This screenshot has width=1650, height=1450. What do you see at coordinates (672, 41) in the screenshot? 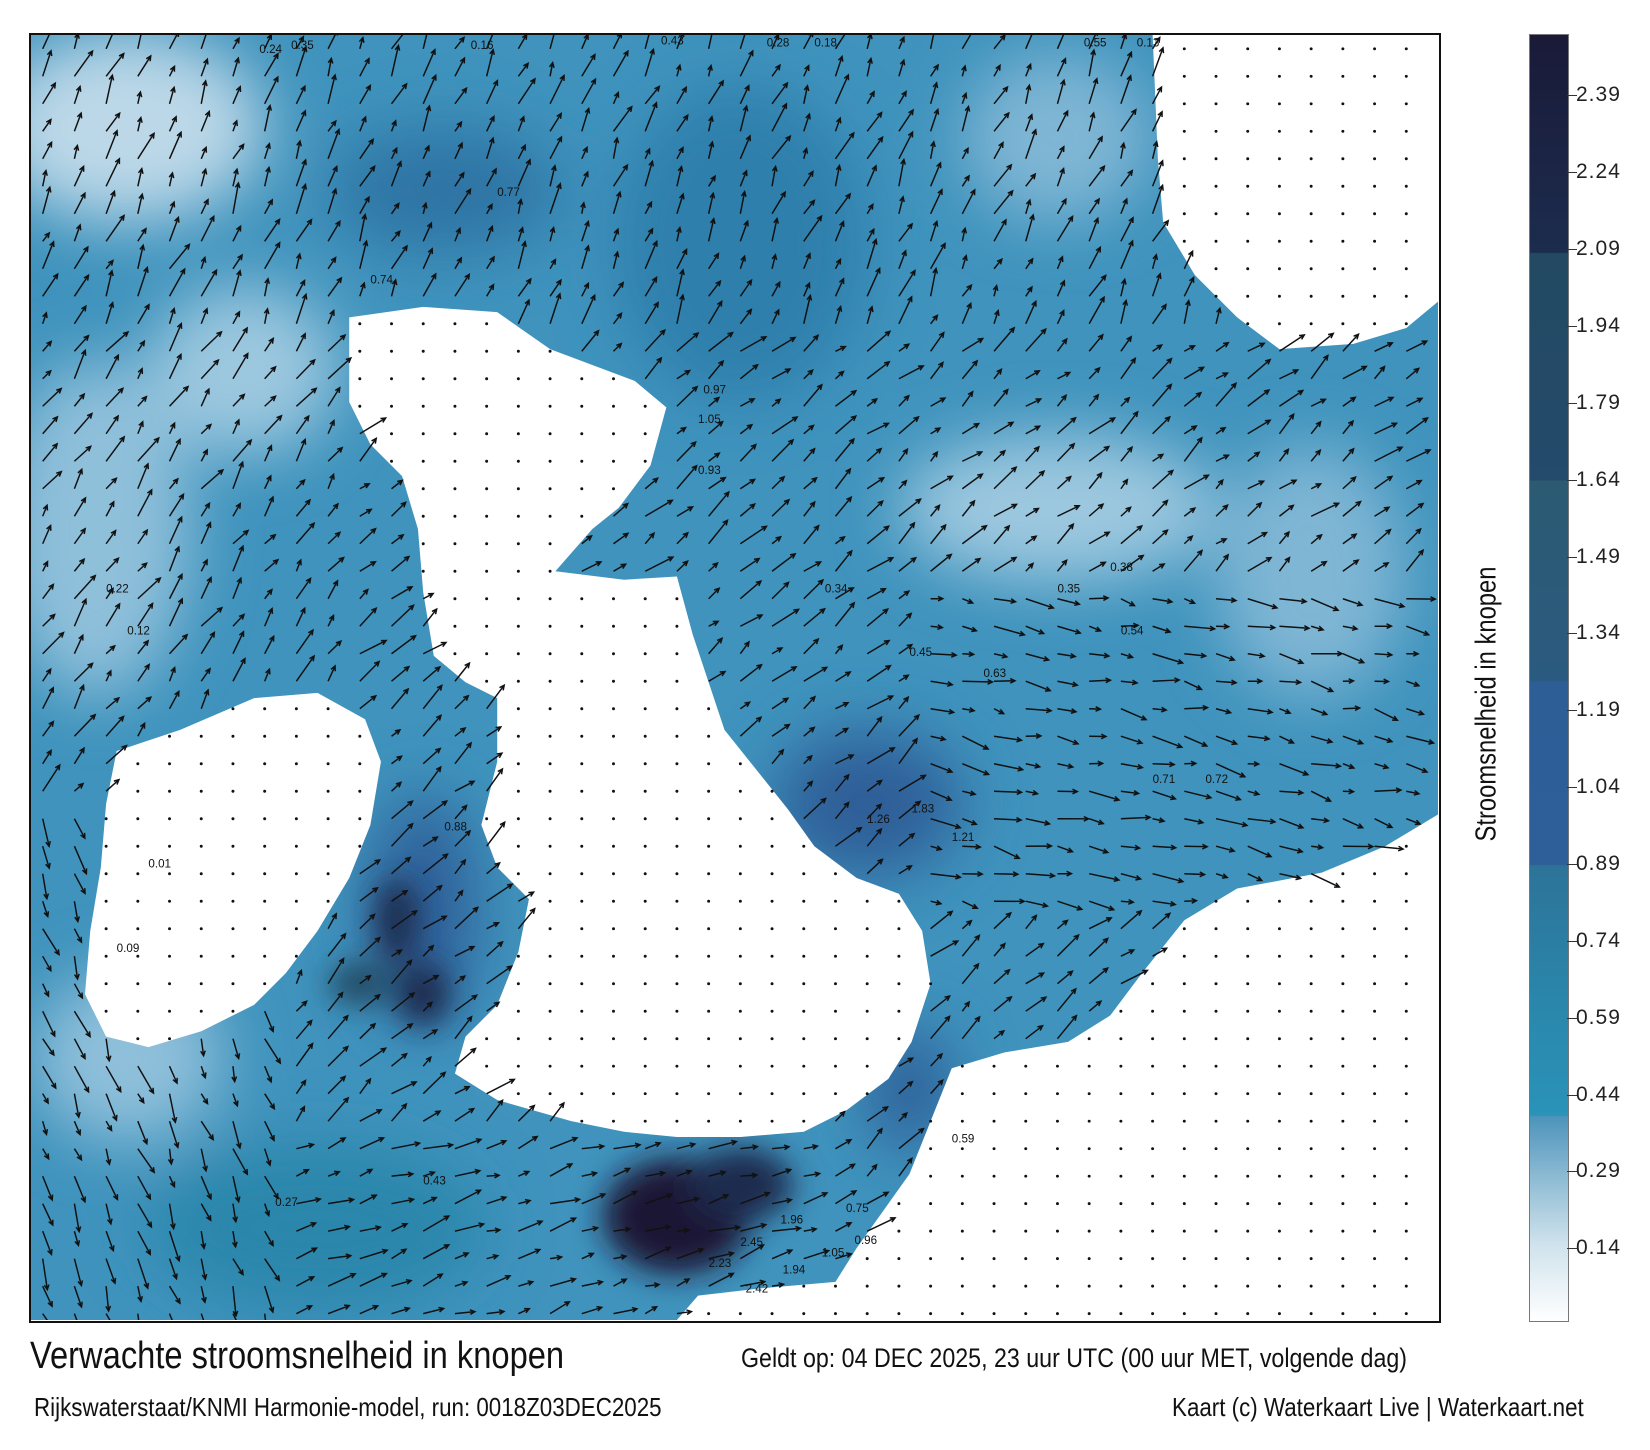
I see `speed-label: 0.43` at bounding box center [672, 41].